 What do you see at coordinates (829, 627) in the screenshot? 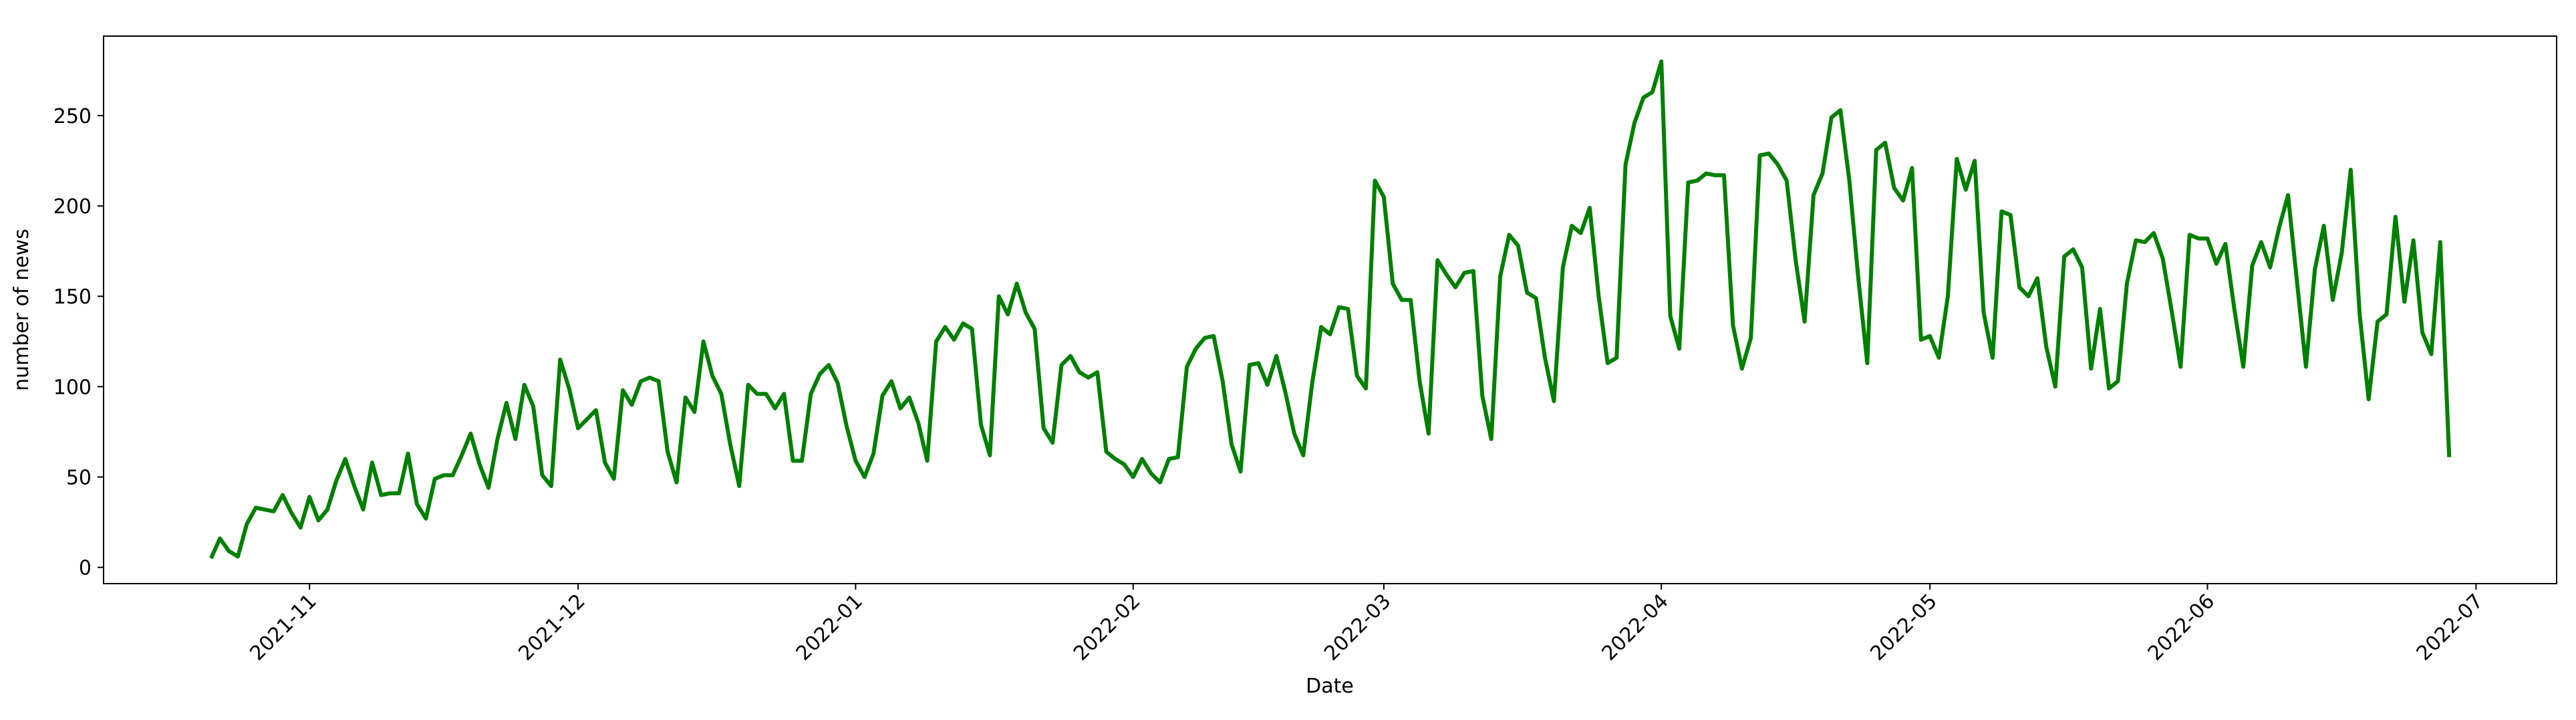
I see `x-tick-label: 2022-01` at bounding box center [829, 627].